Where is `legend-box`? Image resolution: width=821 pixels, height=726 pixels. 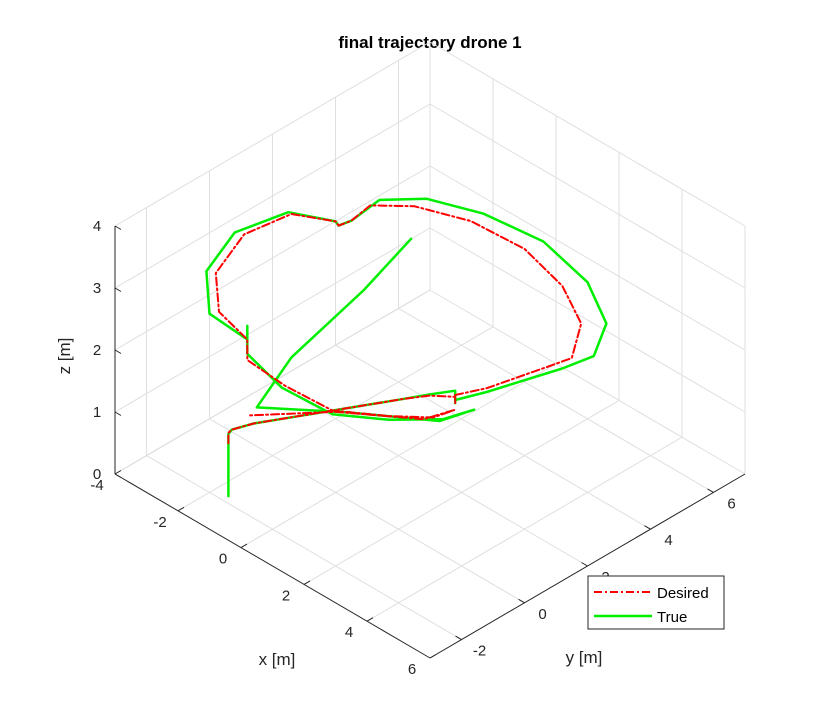
legend-box is located at coordinates (656, 602).